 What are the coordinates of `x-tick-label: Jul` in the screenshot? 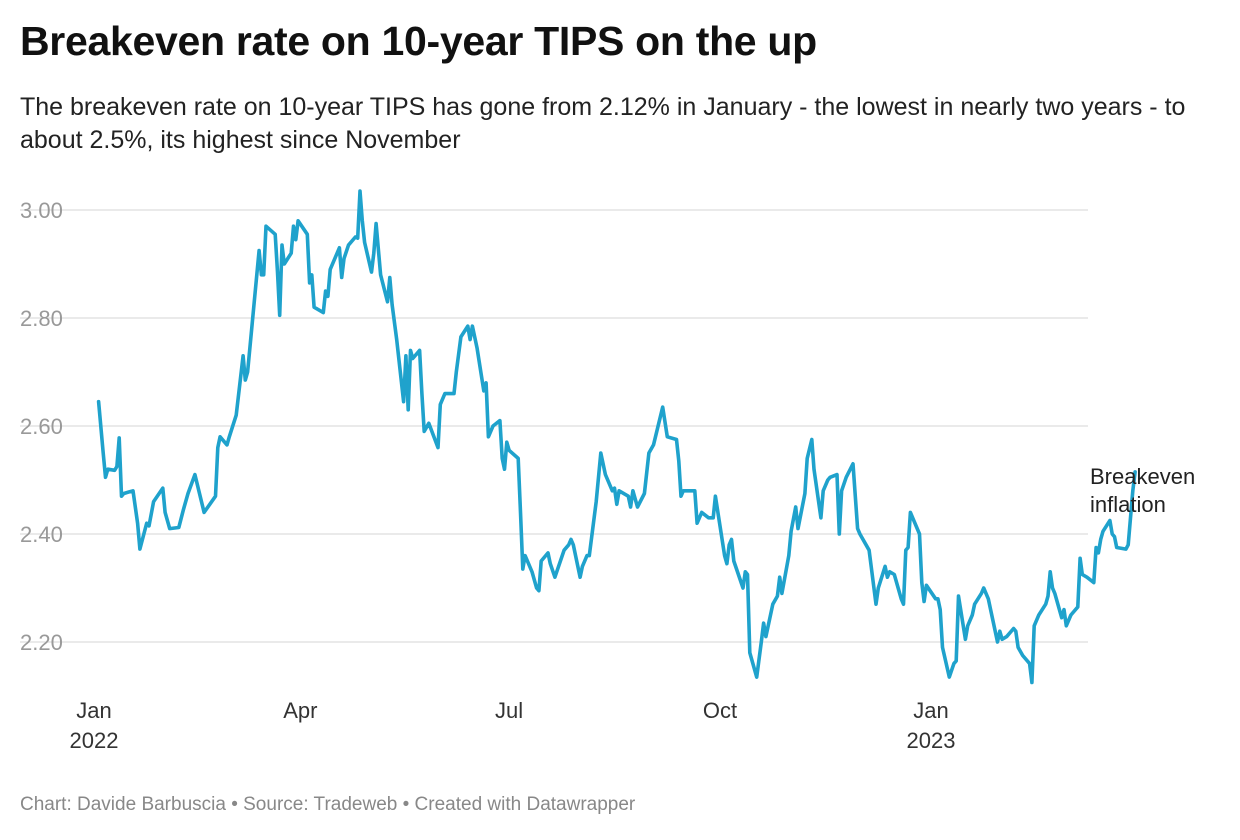 It's located at (509, 710).